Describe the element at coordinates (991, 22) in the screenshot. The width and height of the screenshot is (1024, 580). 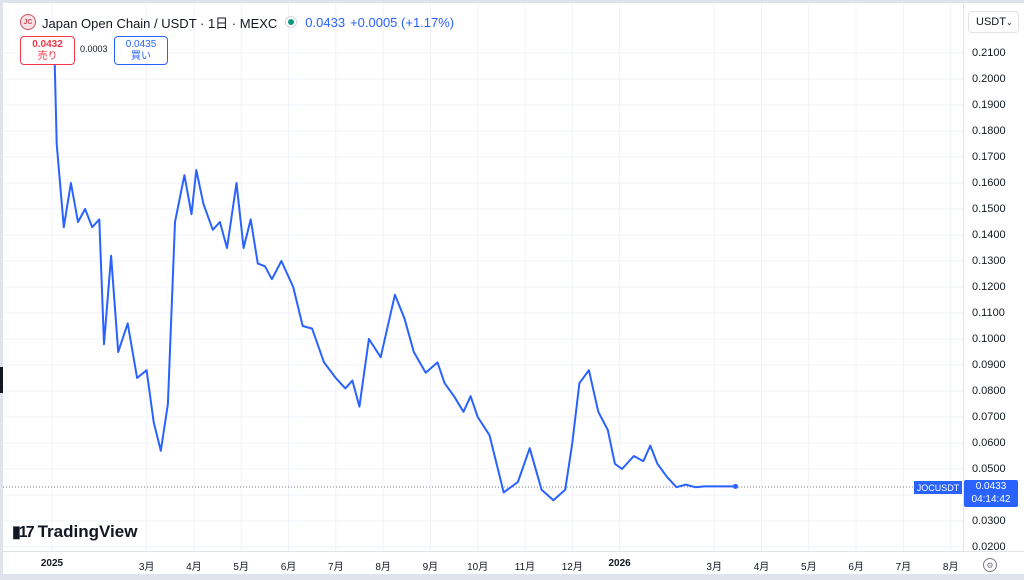
I see `currency-label: USDT` at that location.